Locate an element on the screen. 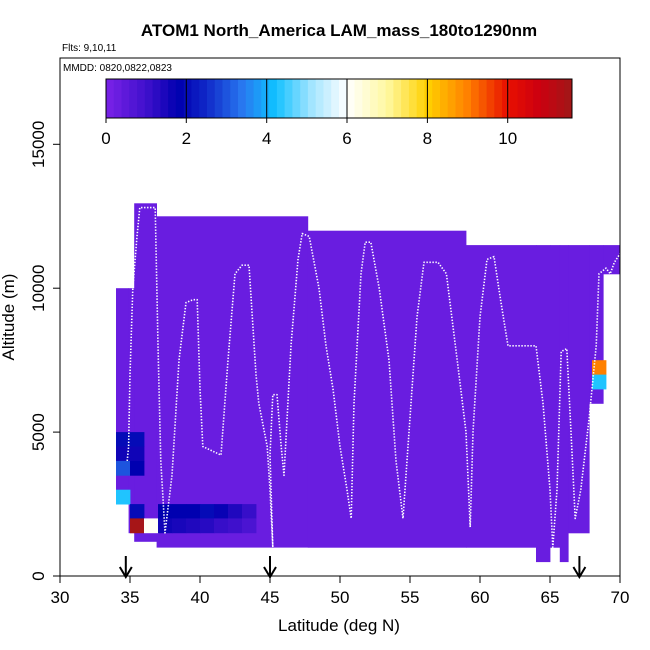 The image size is (650, 650). colorbar: 0 2 4 6 8 10 is located at coordinates (337, 113).